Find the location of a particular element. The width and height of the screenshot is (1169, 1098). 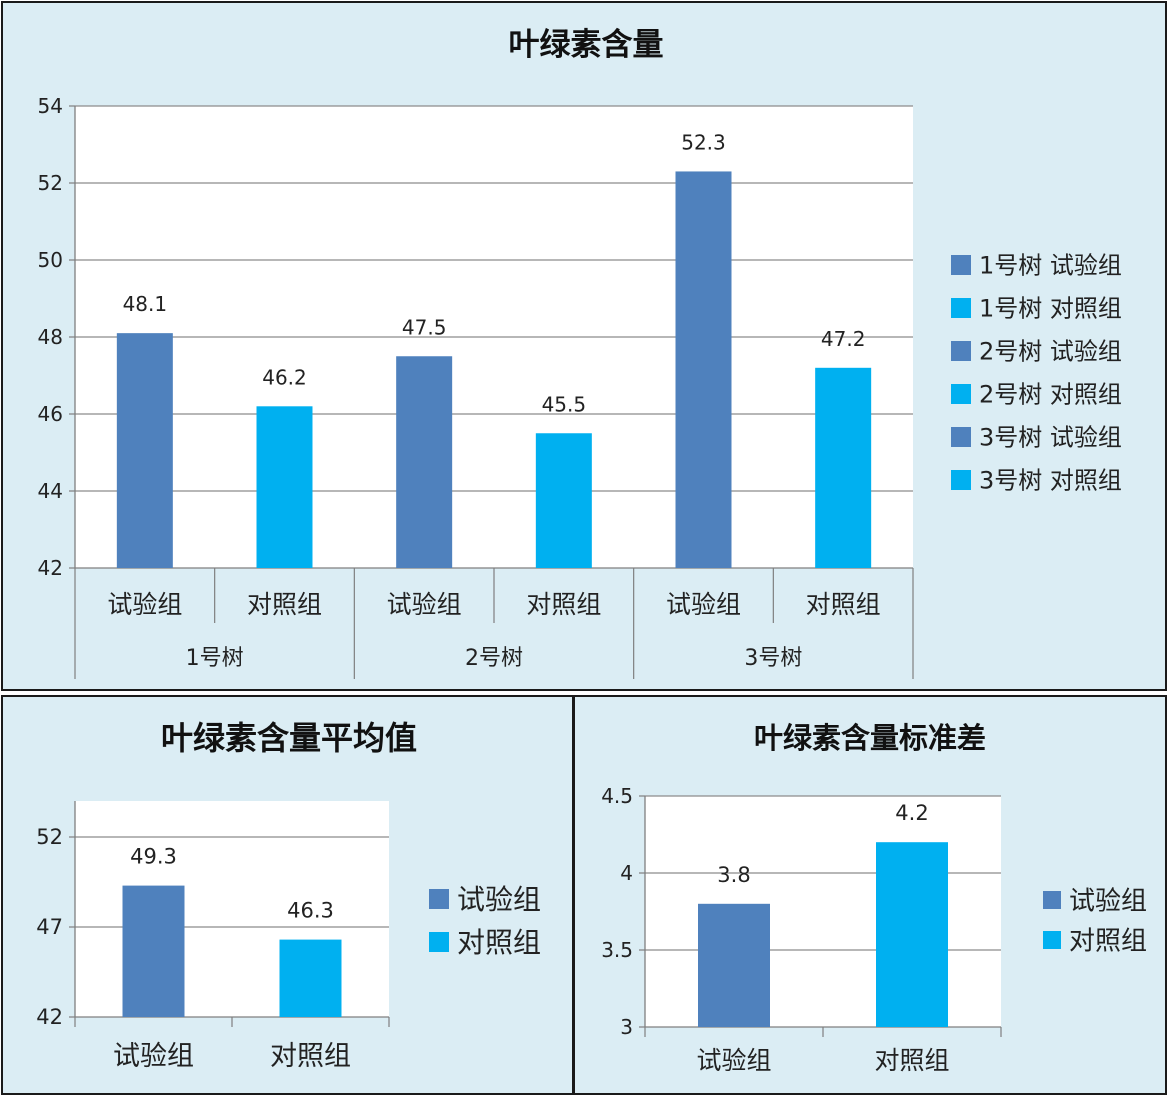

data-label: 47.2 is located at coordinates (843, 339).